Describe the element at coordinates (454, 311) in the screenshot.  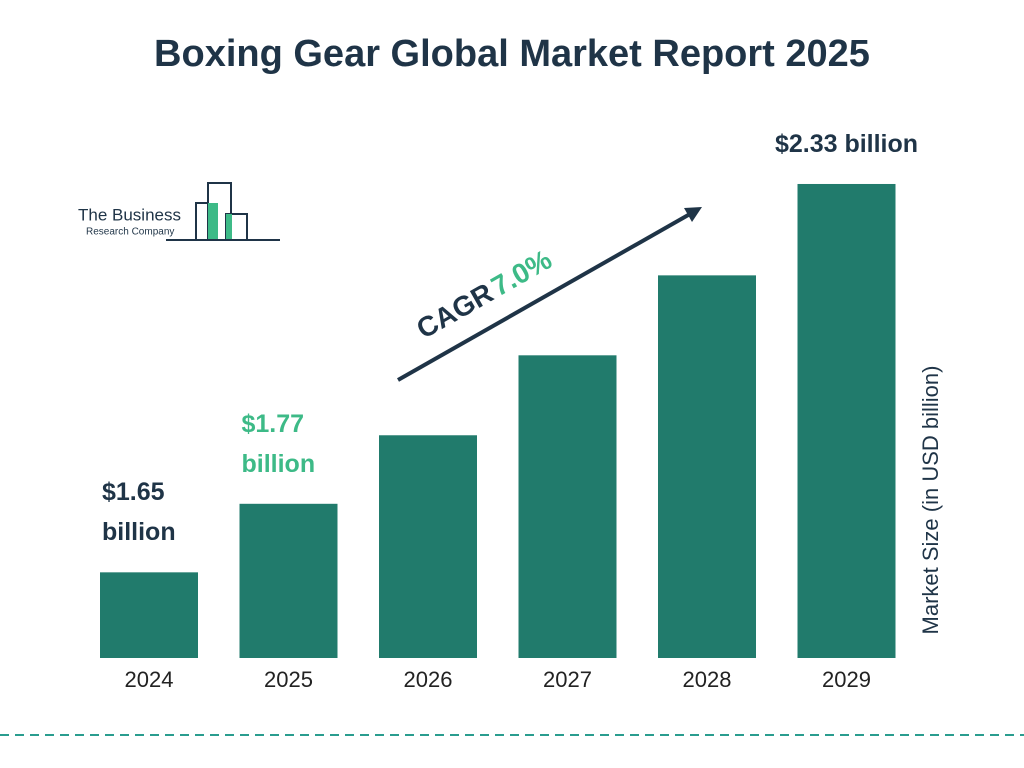
I see `cagr-label: CAGR` at that location.